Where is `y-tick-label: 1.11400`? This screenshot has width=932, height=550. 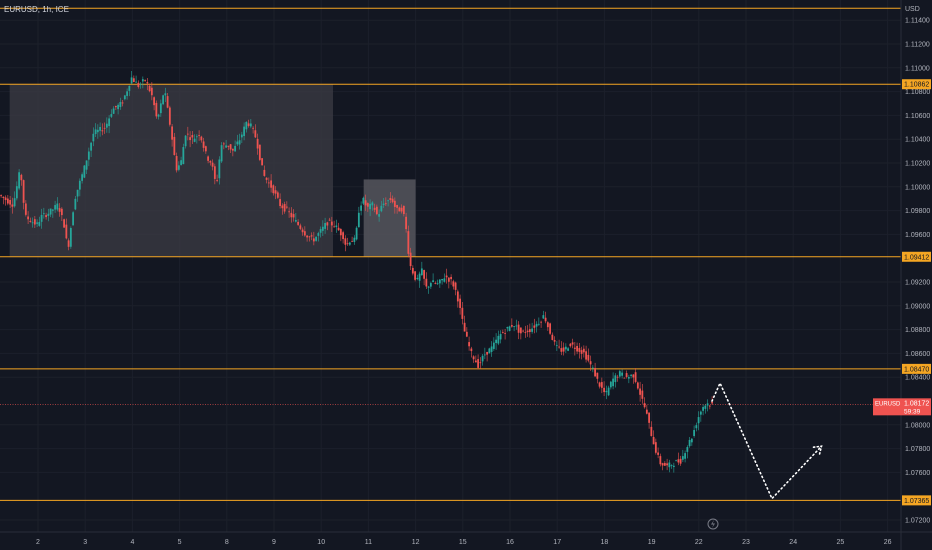 y-tick-label: 1.11400 is located at coordinates (917, 21).